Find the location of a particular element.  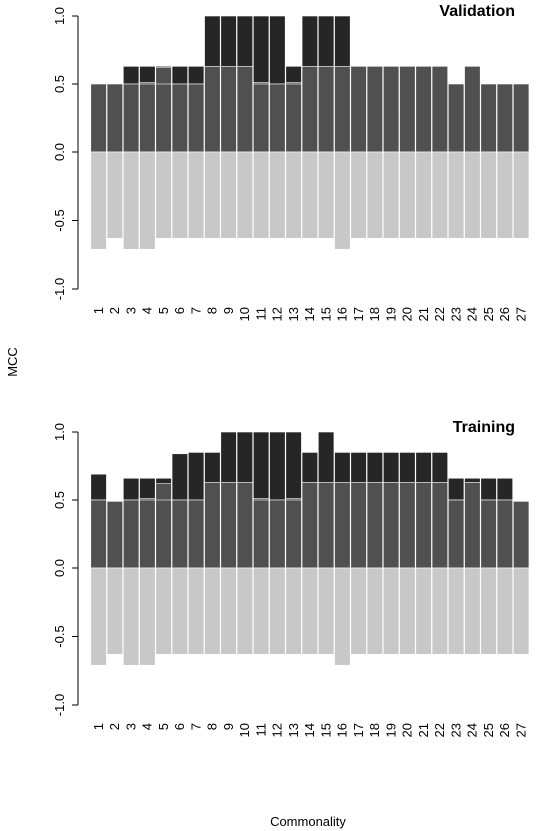

training-y-tick-label: -1.0 is located at coordinates (59, 705).